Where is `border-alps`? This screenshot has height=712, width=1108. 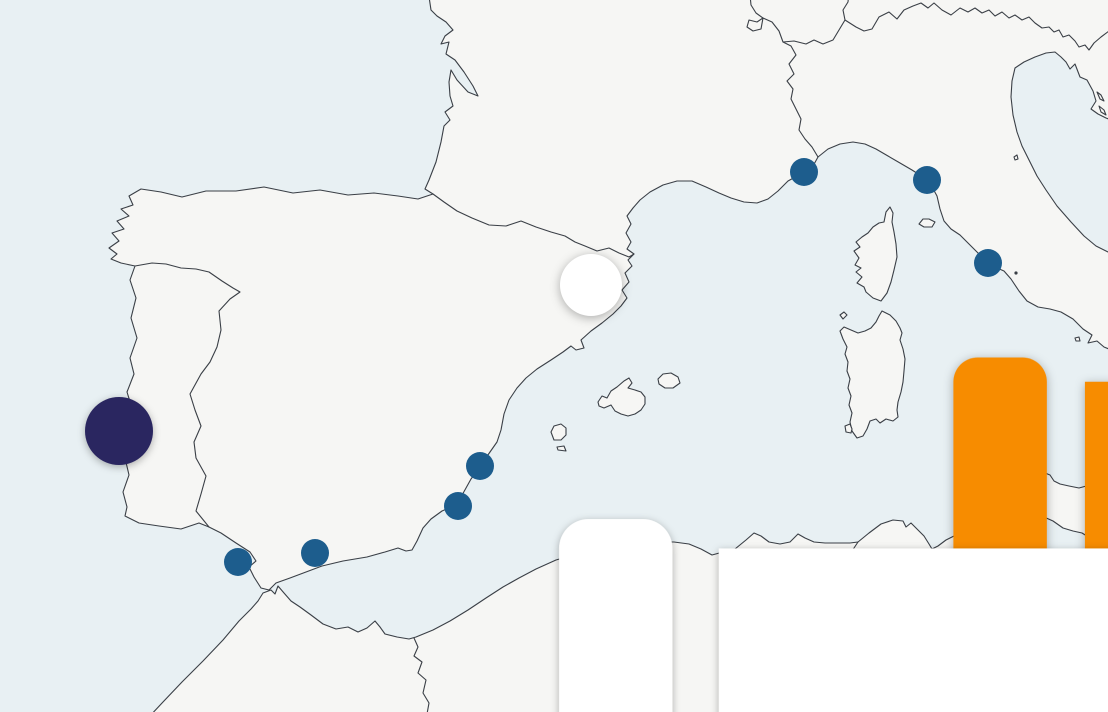 border-alps is located at coordinates (976, 26).